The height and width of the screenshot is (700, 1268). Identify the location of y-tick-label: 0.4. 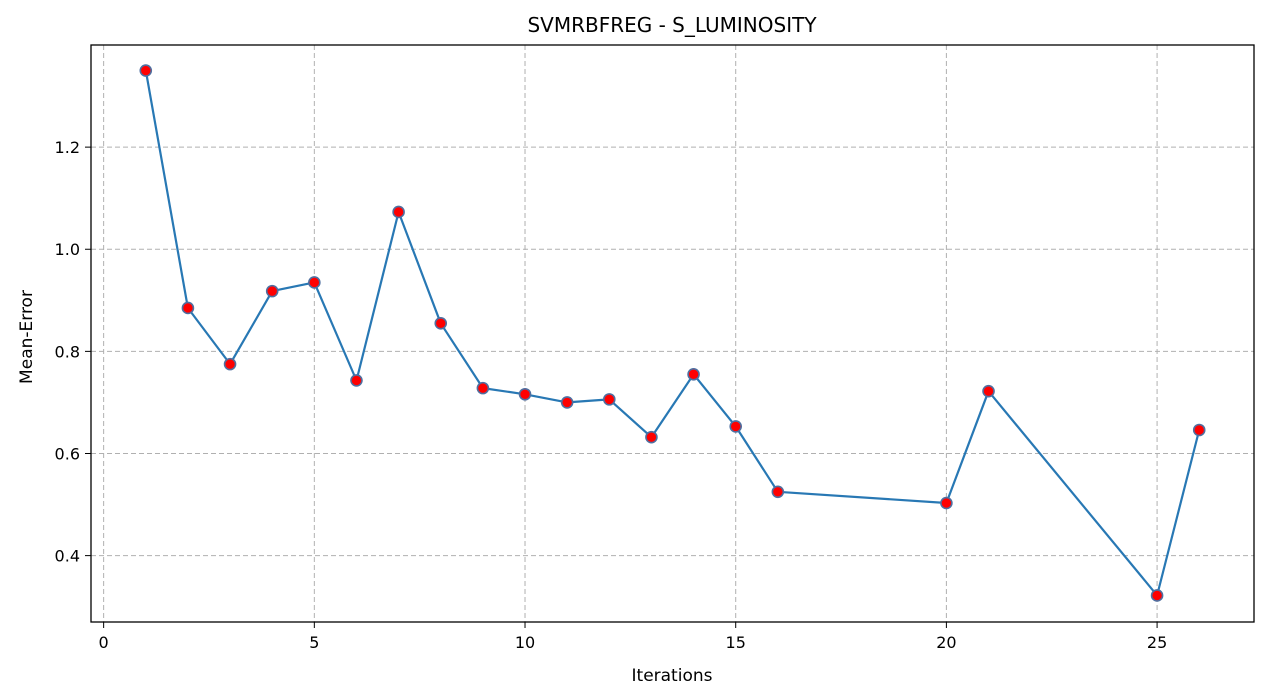
(67, 556).